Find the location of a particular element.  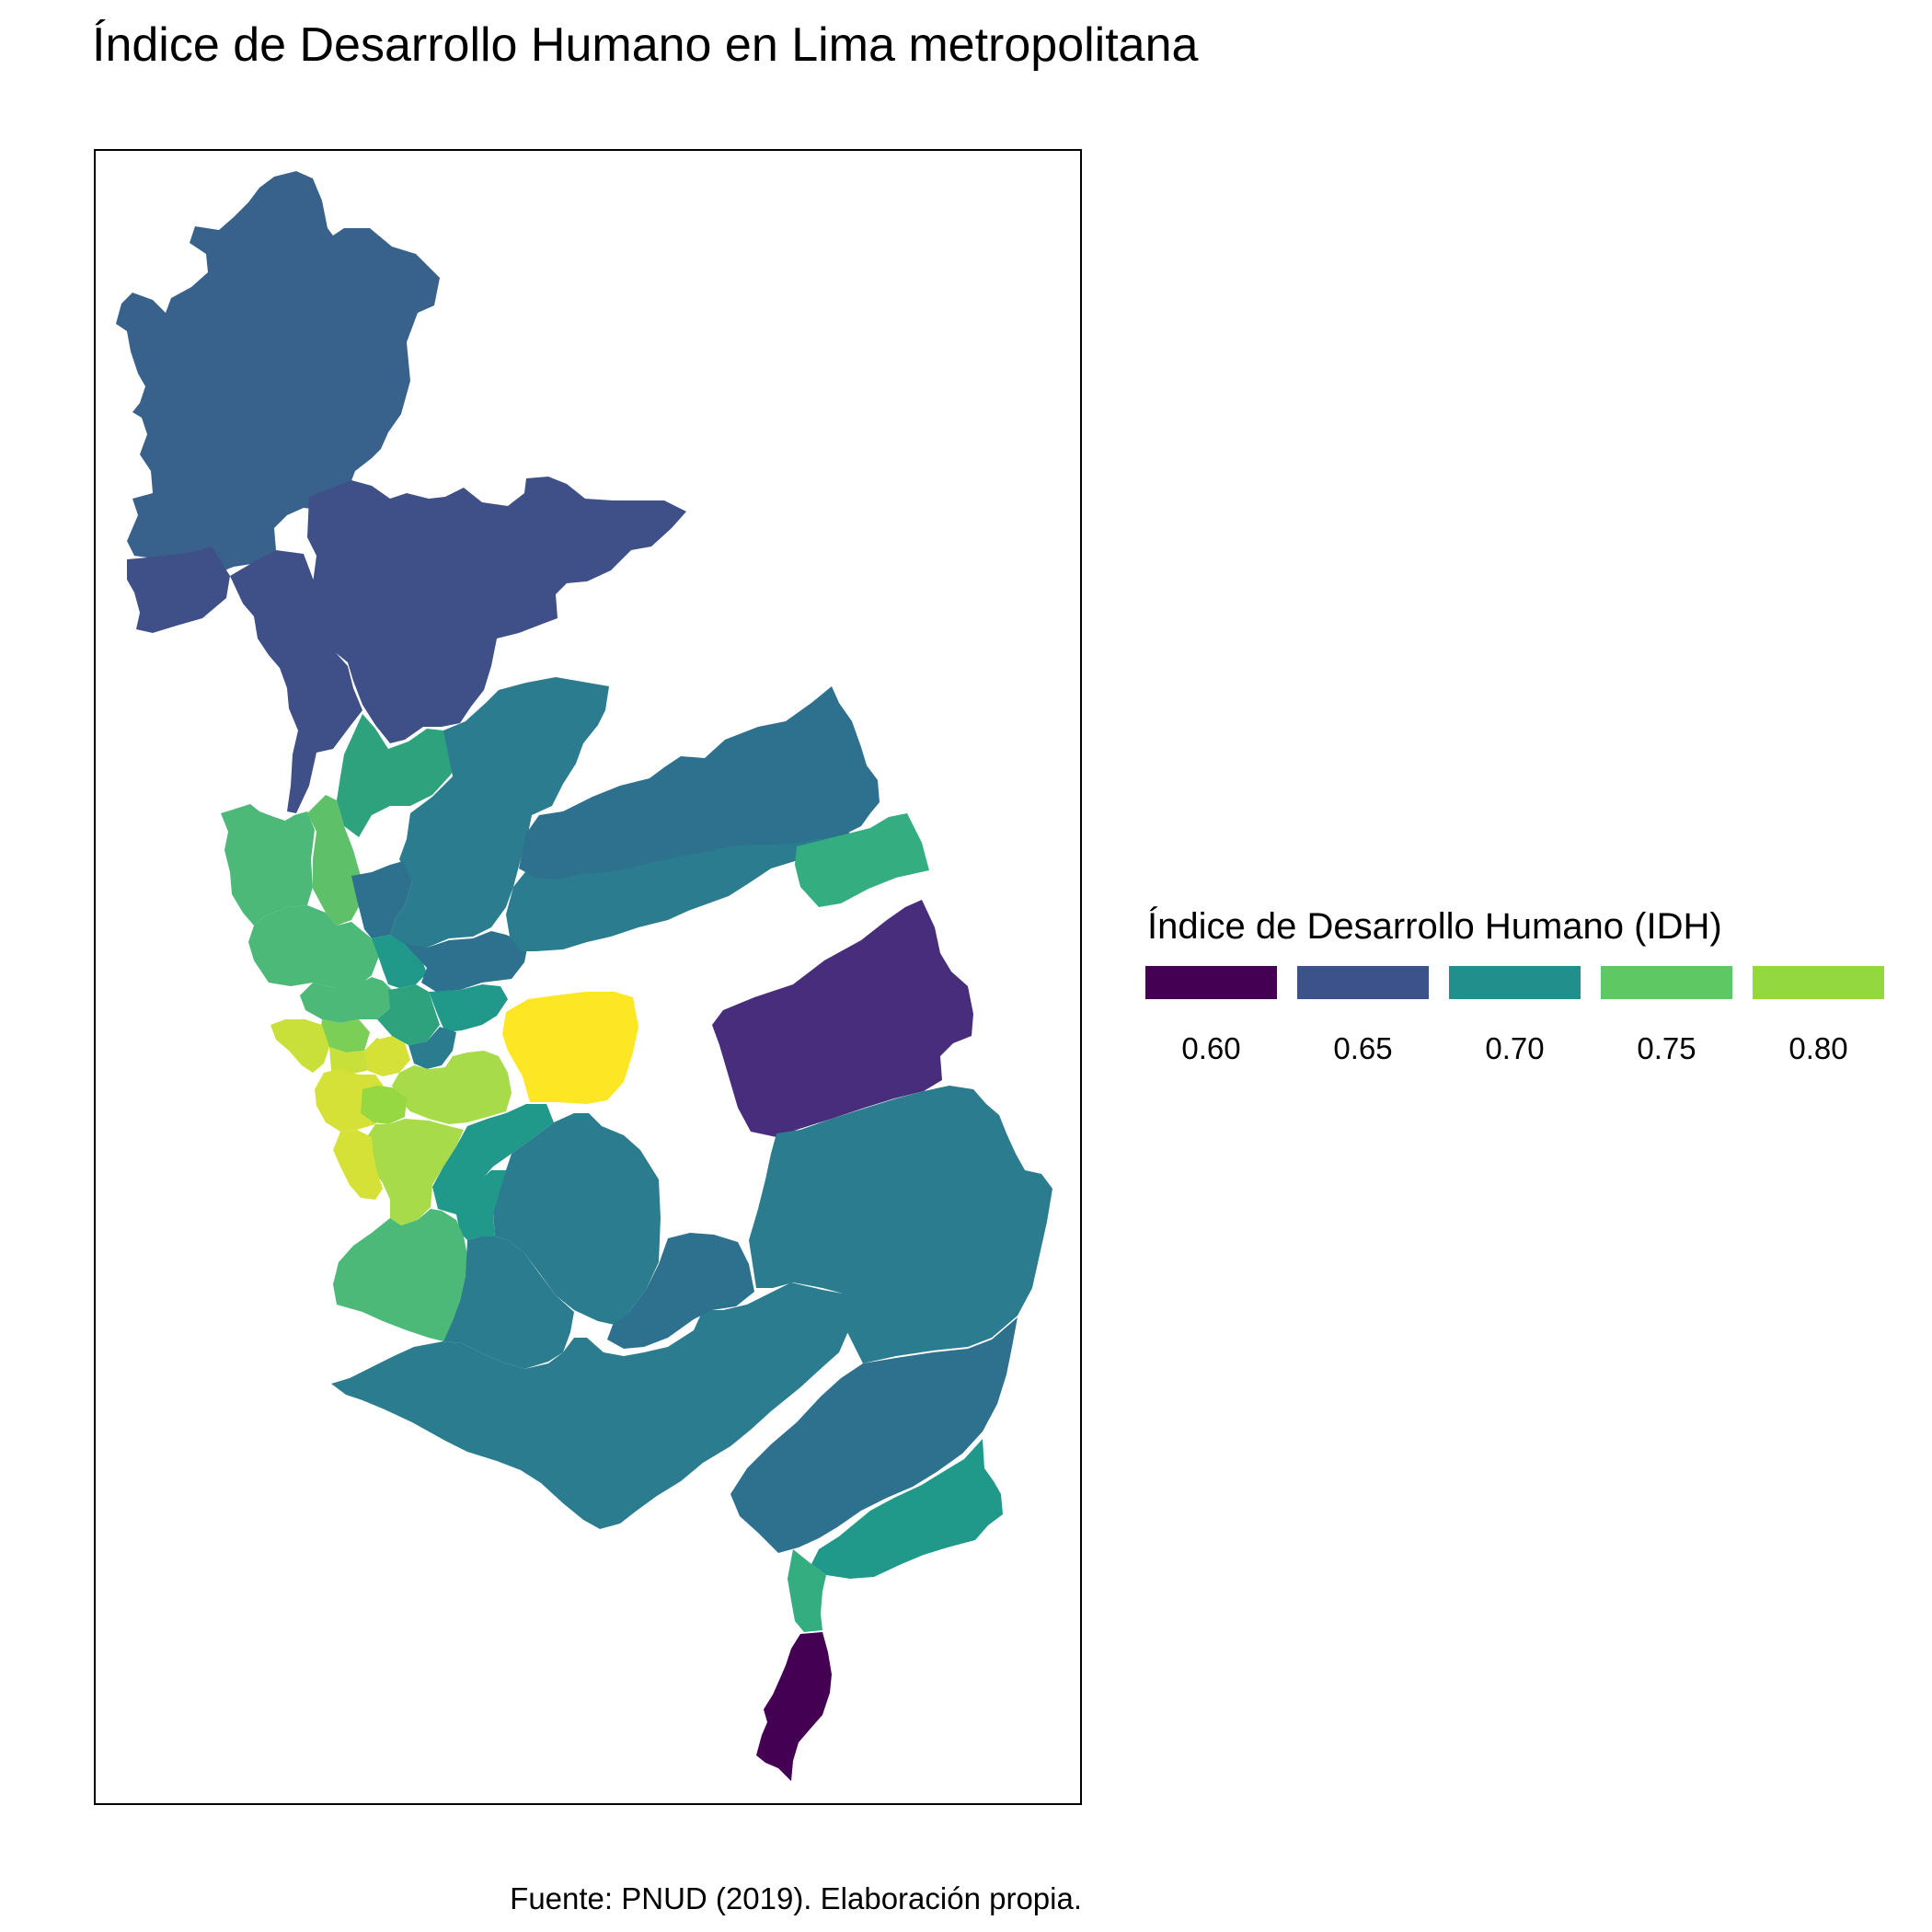

district-santa-anita is located at coordinates (493, 1159).